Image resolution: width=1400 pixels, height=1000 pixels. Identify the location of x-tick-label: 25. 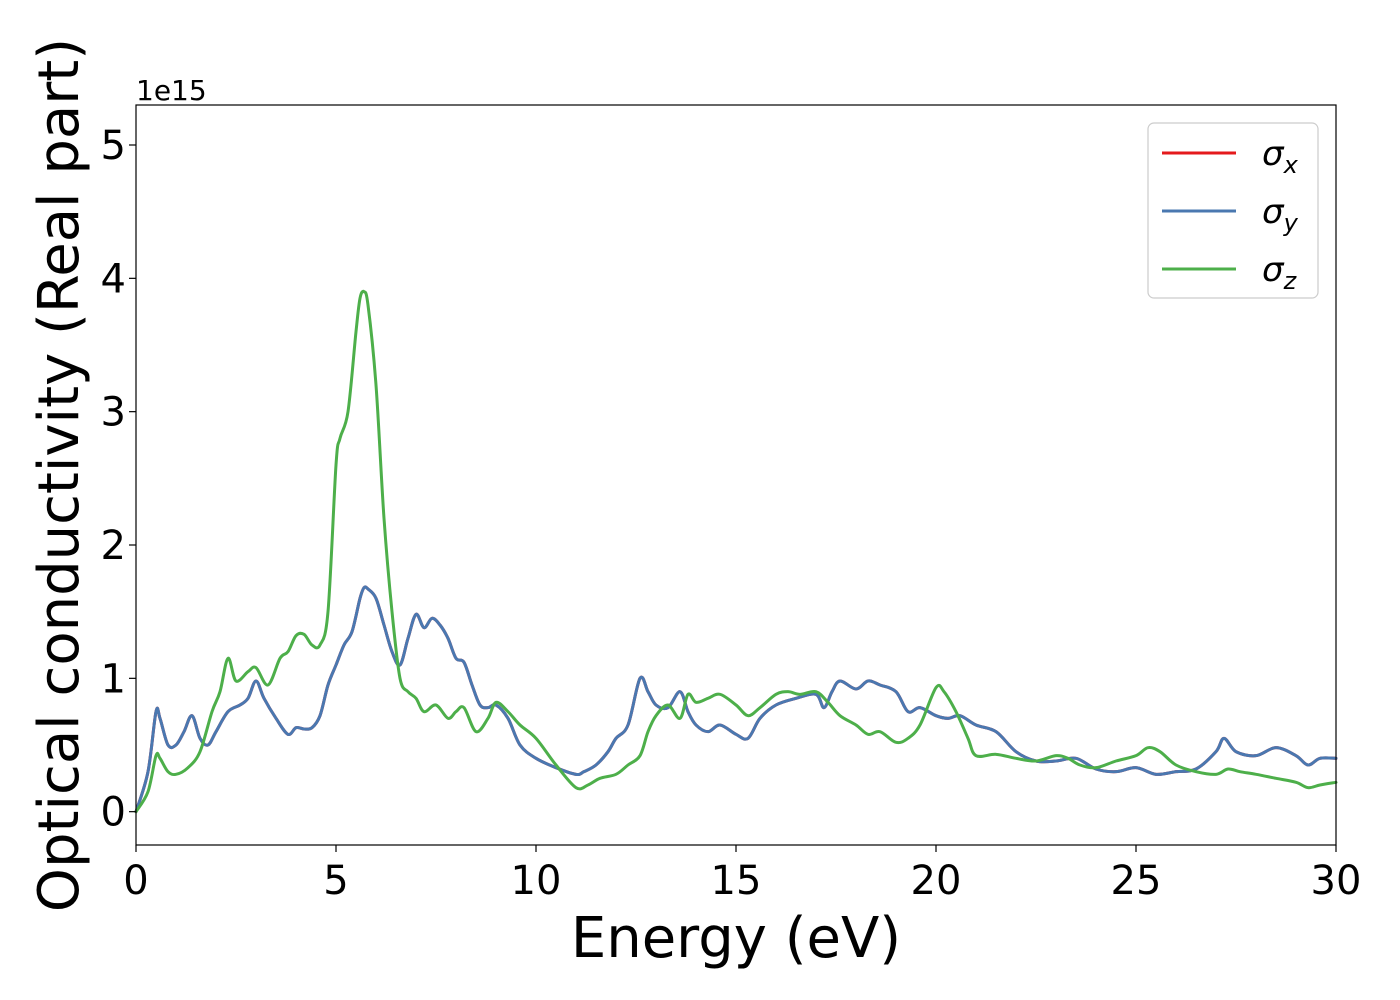
(1136, 881).